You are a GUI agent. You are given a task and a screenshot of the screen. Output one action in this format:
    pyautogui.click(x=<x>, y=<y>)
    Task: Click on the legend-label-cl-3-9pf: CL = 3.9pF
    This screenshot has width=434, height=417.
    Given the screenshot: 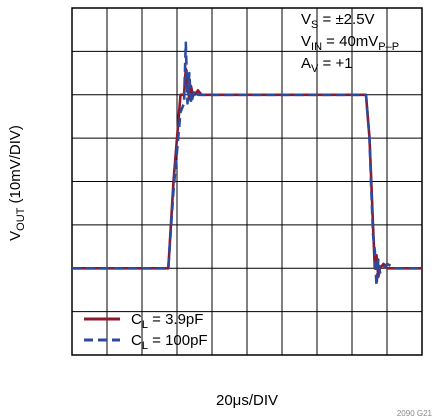 What is the action you would take?
    pyautogui.click(x=167, y=321)
    